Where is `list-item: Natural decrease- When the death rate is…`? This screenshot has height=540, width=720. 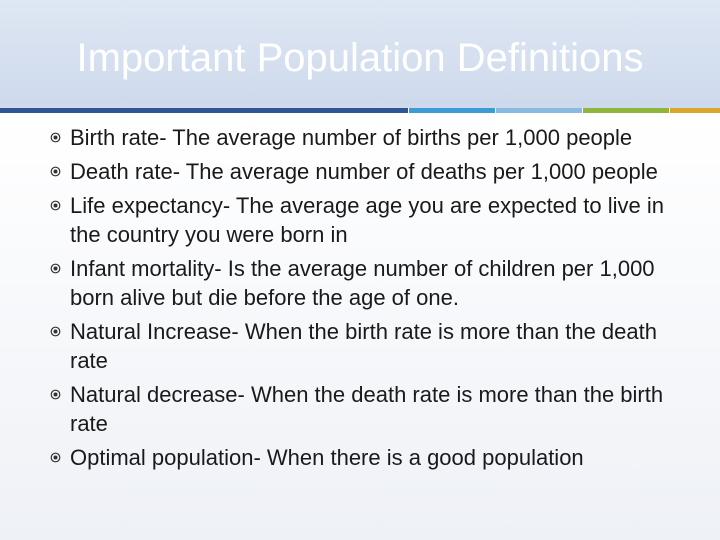 list-item: Natural decrease- When the death rate is… is located at coordinates (360, 409).